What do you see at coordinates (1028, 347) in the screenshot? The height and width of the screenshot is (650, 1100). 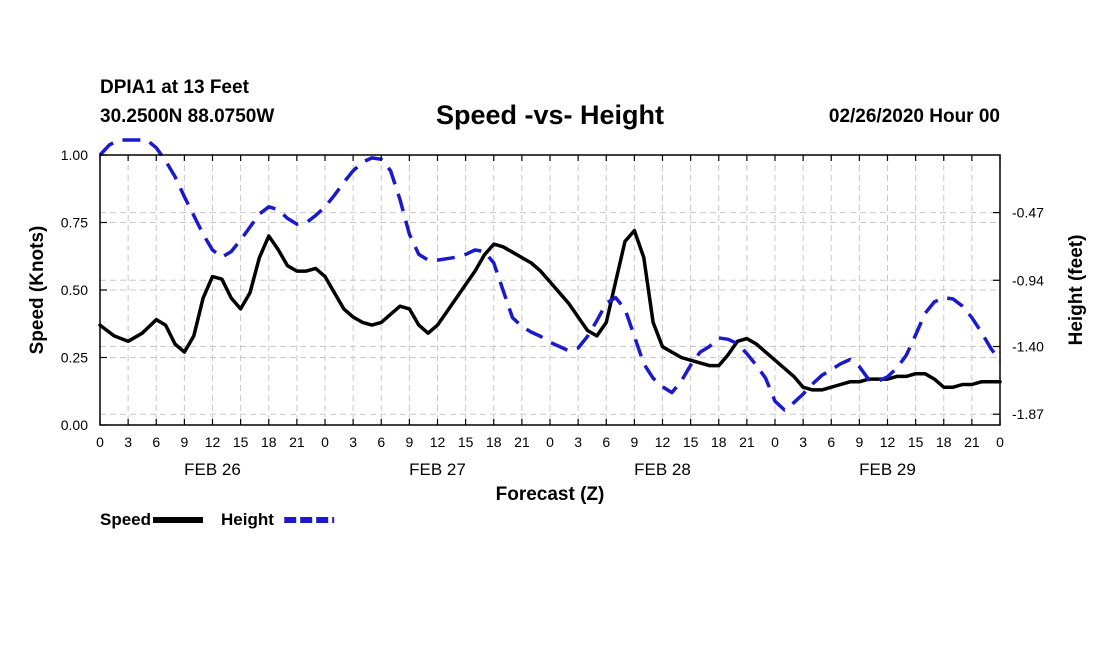 I see `y2-tick-label: -1.40` at bounding box center [1028, 347].